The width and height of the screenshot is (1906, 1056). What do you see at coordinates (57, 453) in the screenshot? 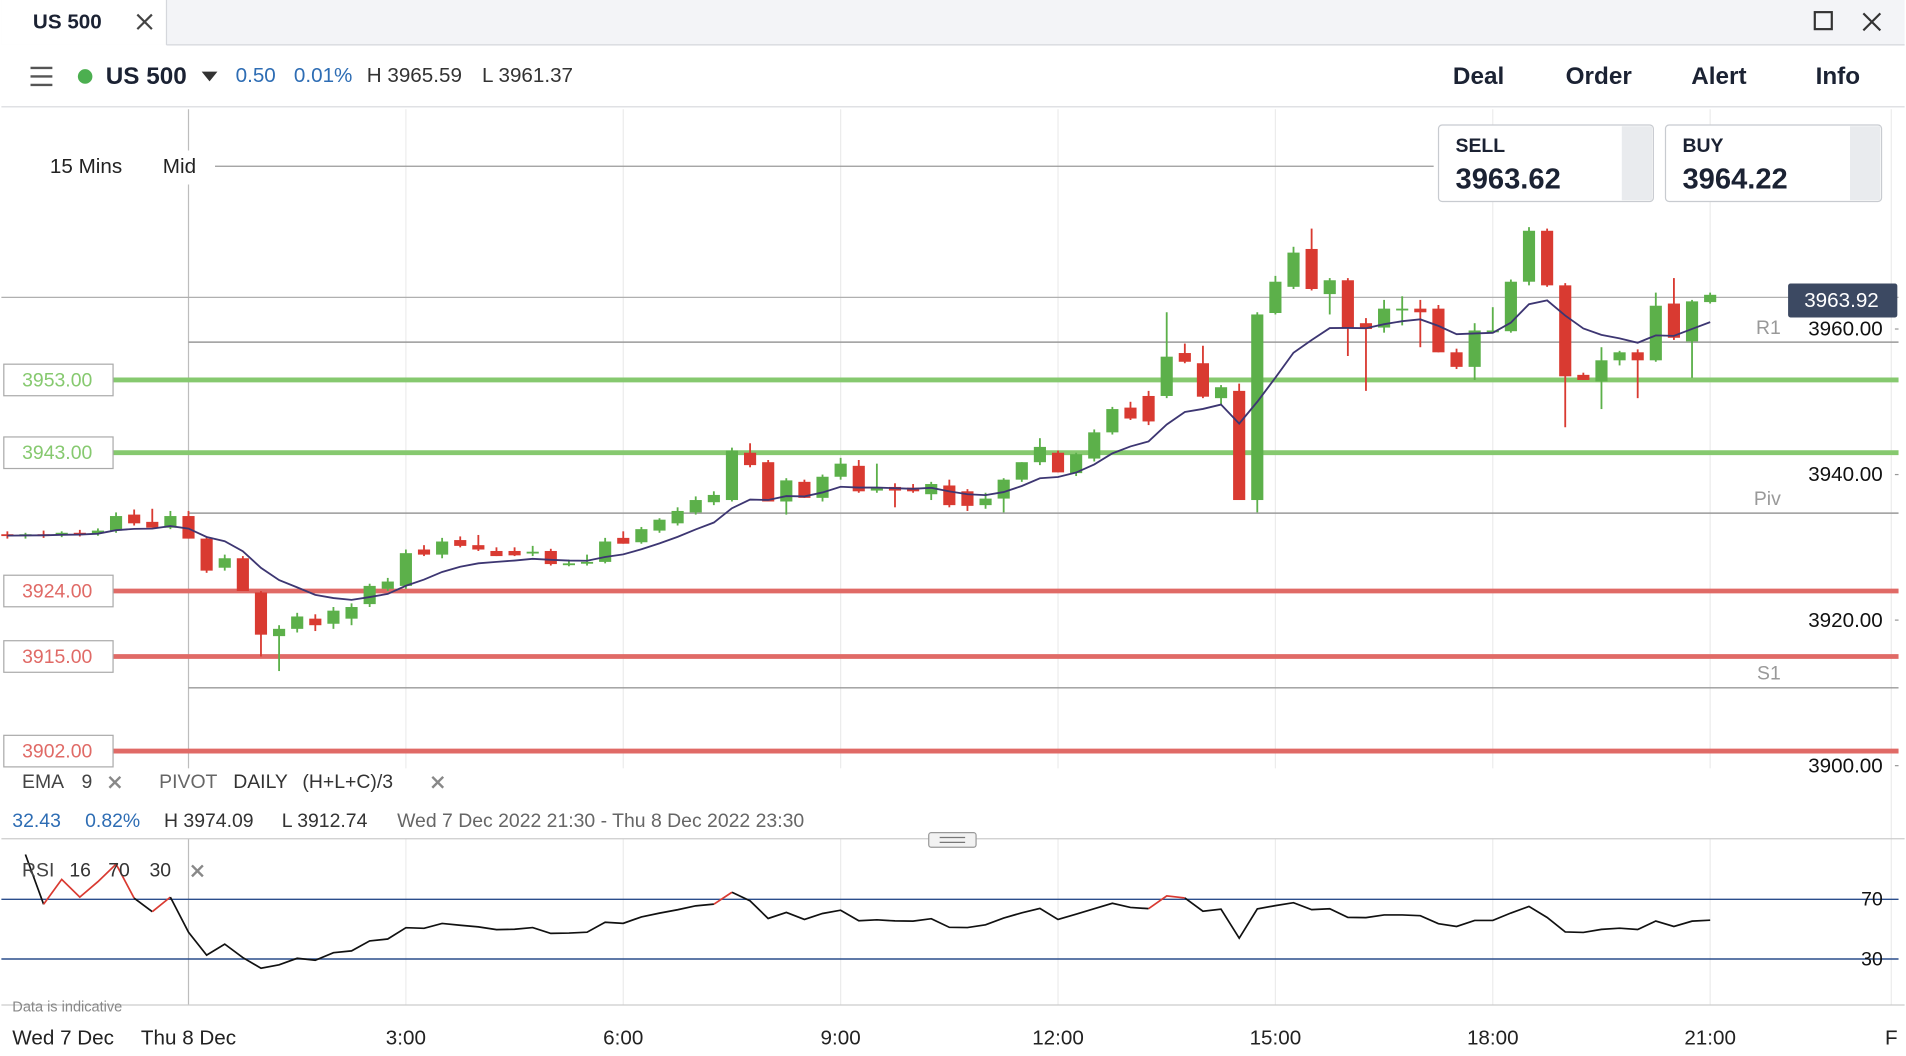
I see `level-label: 3943.00` at bounding box center [57, 453].